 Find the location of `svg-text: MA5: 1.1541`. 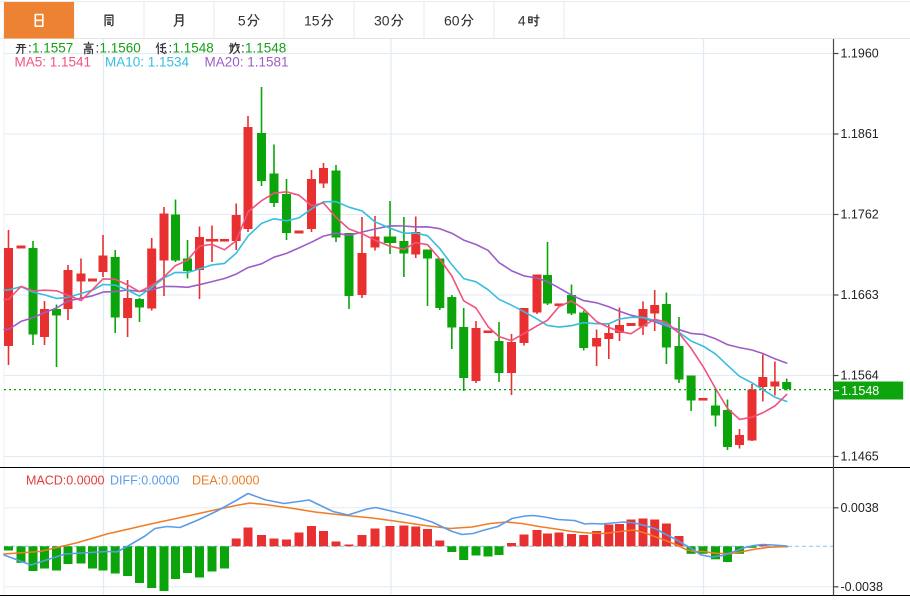

svg-text: MA5: 1.1541 is located at coordinates (53, 62).